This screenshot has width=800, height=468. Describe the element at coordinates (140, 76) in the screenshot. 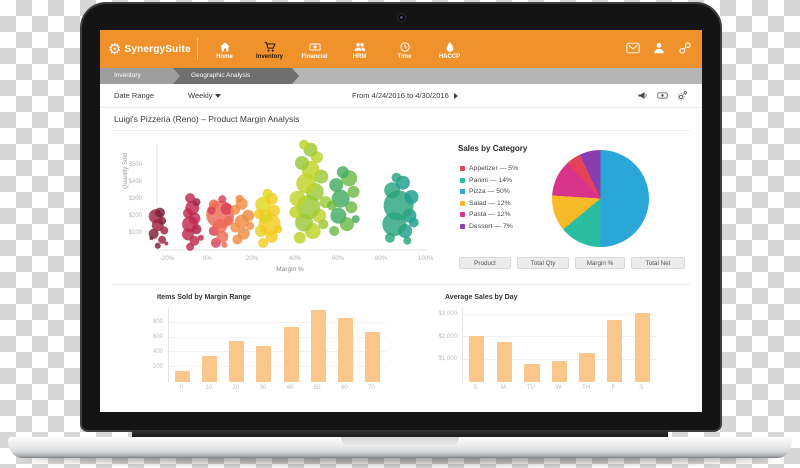

I see `breadcrumb-inventory: Inventory` at that location.